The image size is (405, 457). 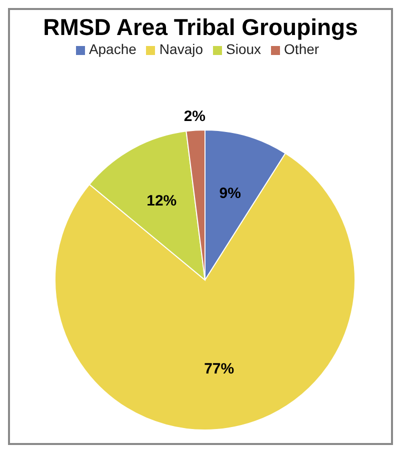 I want to click on chart-title: RMSD Area Tribal Groupings, so click(x=200, y=27).